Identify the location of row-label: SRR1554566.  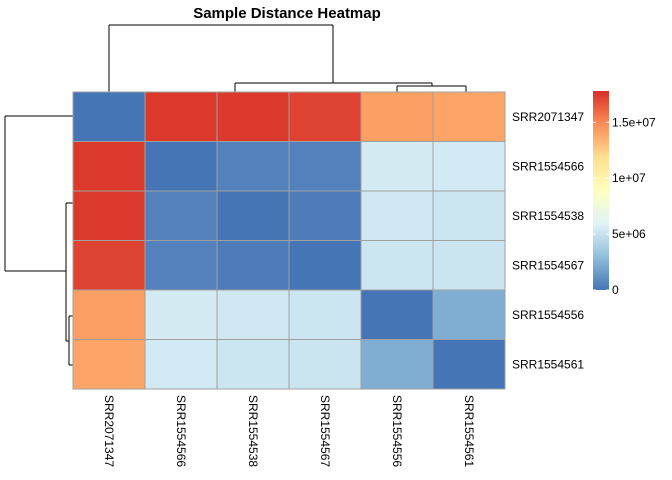
(548, 166).